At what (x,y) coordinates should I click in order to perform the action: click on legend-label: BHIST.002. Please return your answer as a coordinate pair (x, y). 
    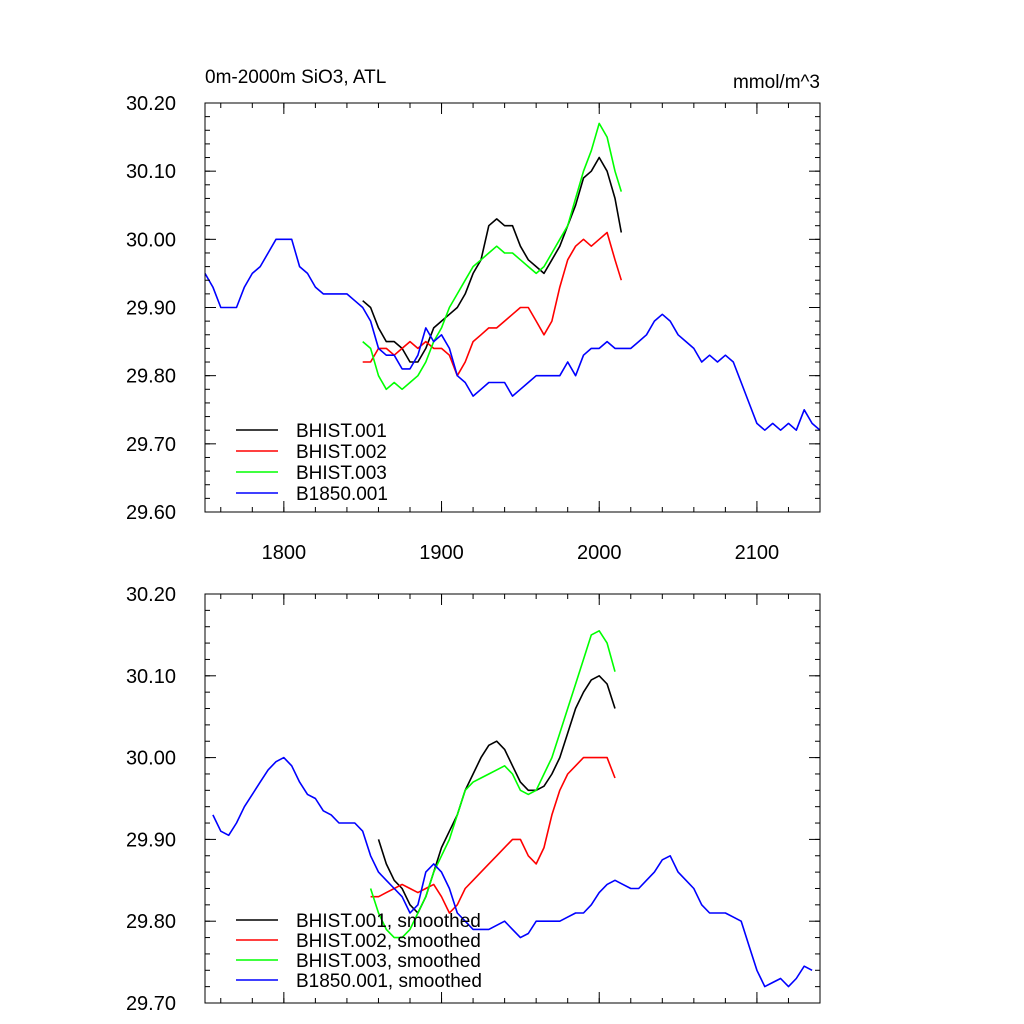
    Looking at the image, I should click on (341, 452).